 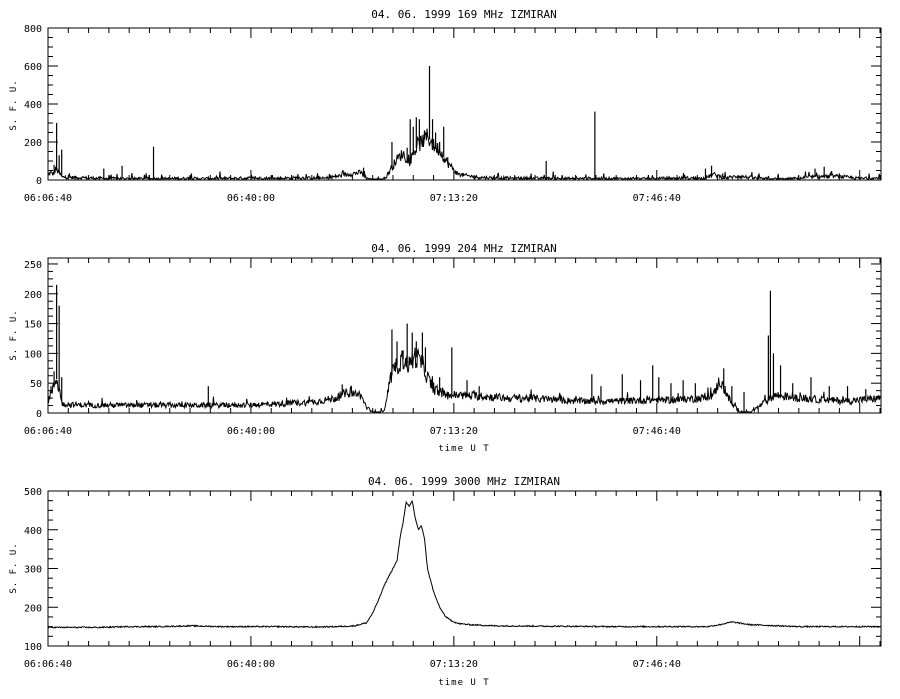 What do you see at coordinates (33, 29) in the screenshot?
I see `y-tick-label: 800` at bounding box center [33, 29].